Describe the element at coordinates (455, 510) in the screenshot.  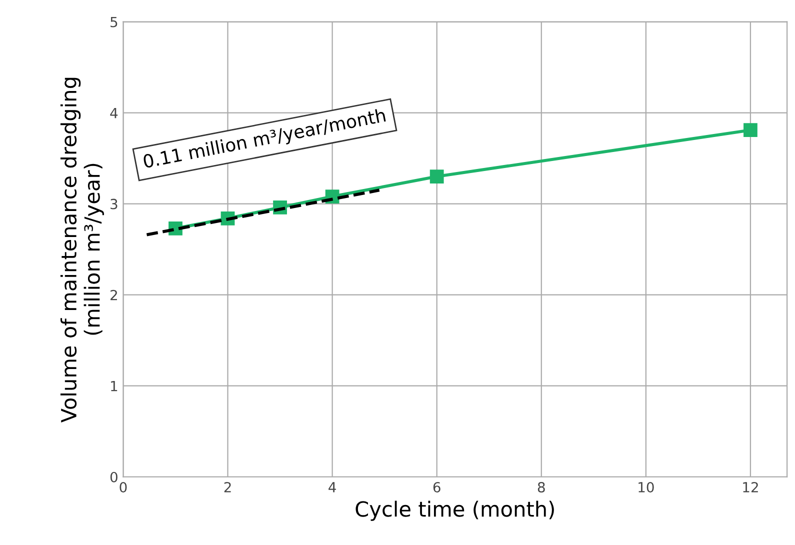
I see `x-axis-title: Cycle time (month)` at that location.